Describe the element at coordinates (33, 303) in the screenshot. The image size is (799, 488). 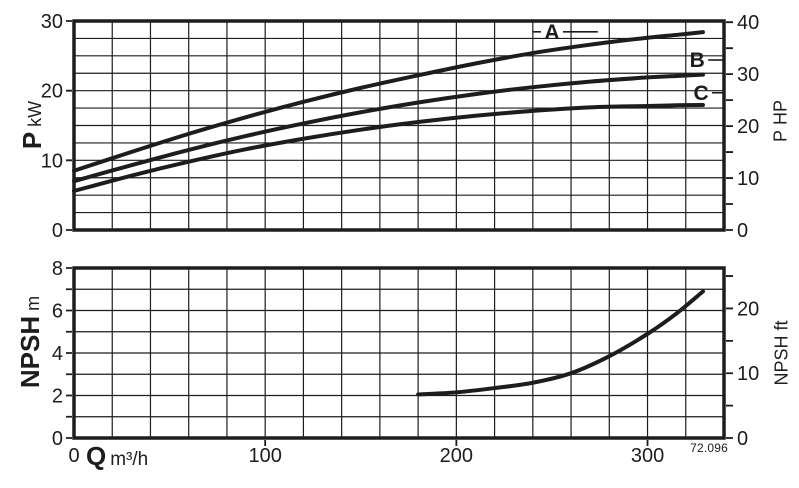
I see `npsh-axis-unit: m` at that location.